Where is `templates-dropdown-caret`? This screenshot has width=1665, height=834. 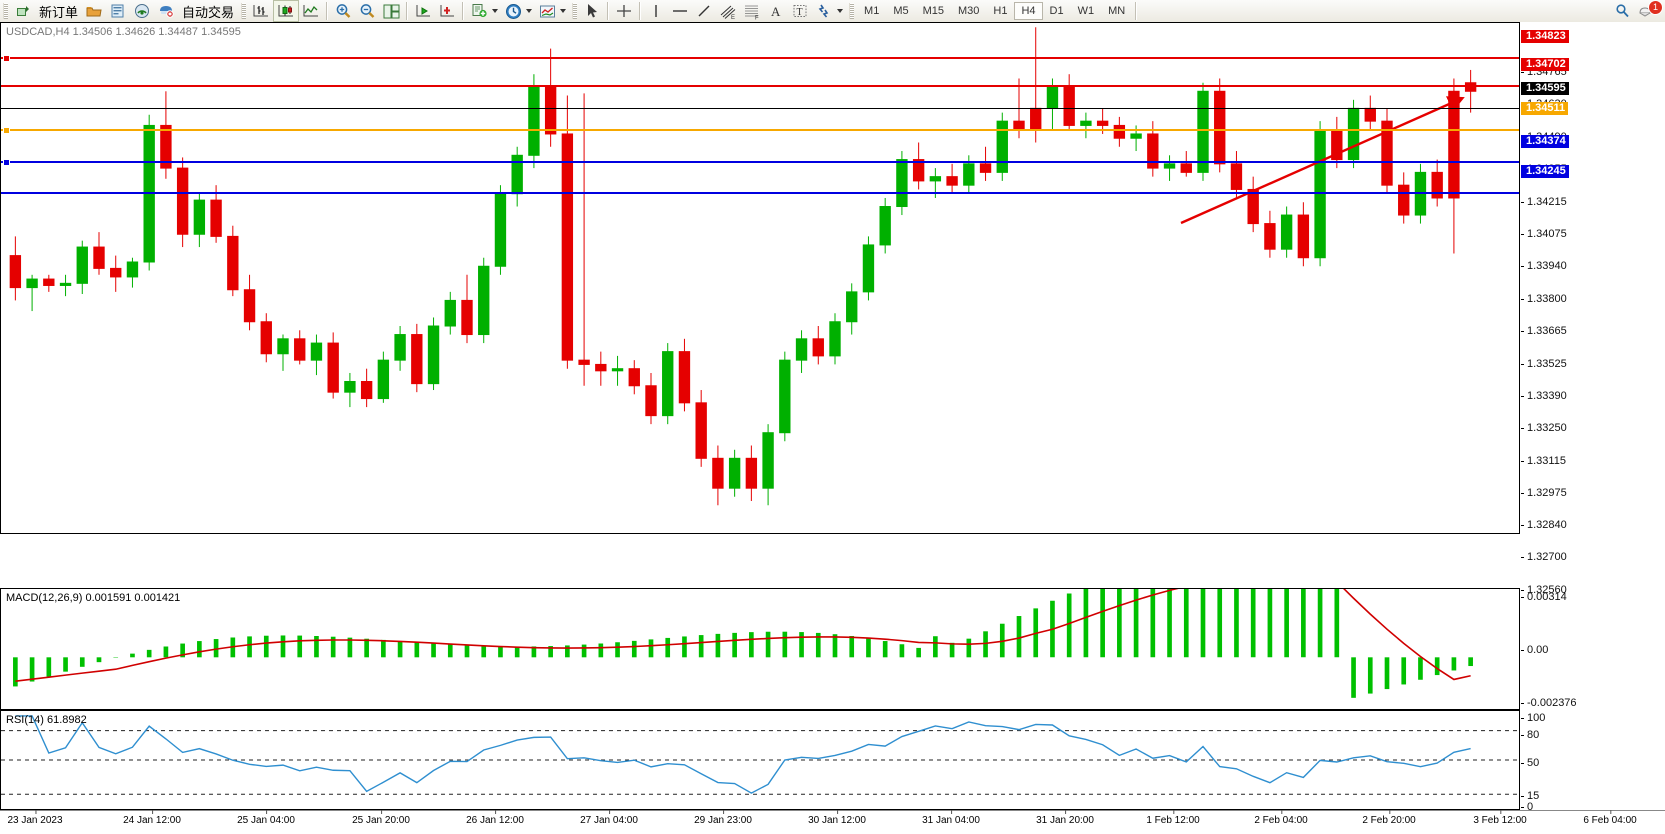 templates-dropdown-caret is located at coordinates (563, 11).